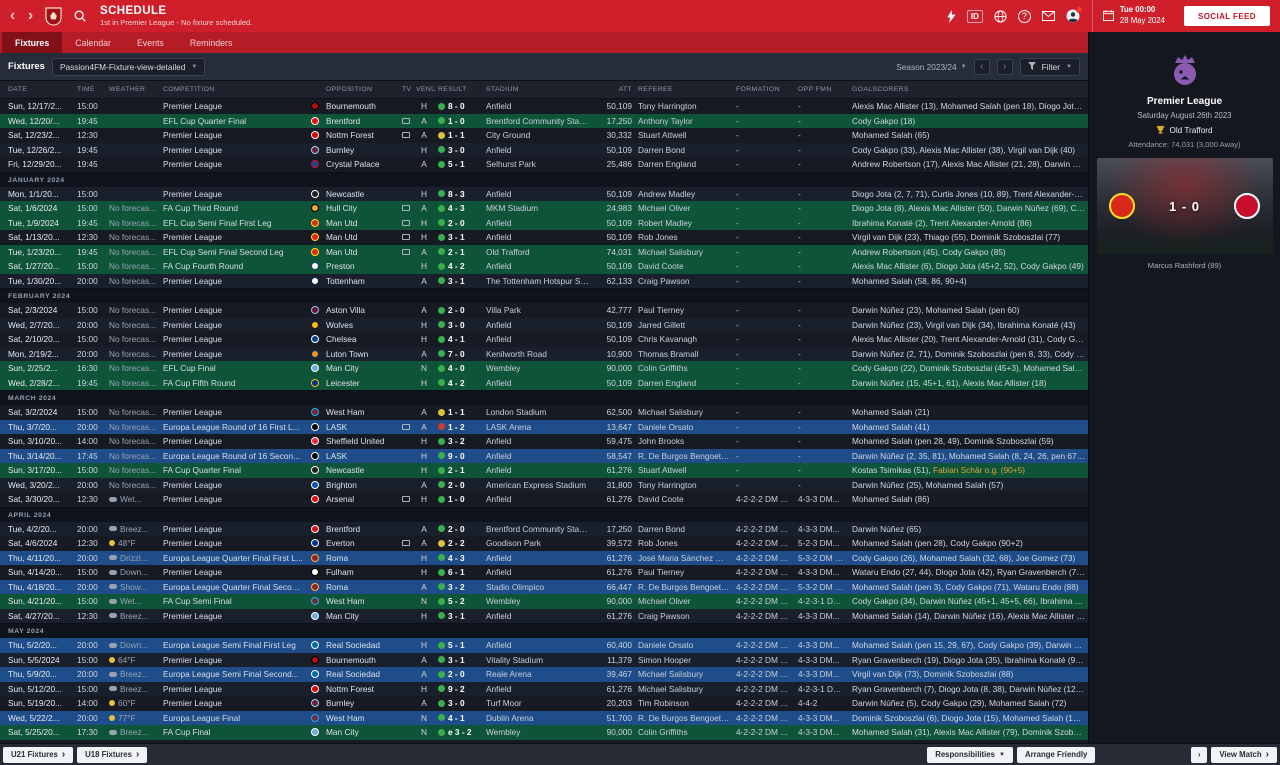  Describe the element at coordinates (30, 15) in the screenshot. I see `forward-button: ›` at that location.